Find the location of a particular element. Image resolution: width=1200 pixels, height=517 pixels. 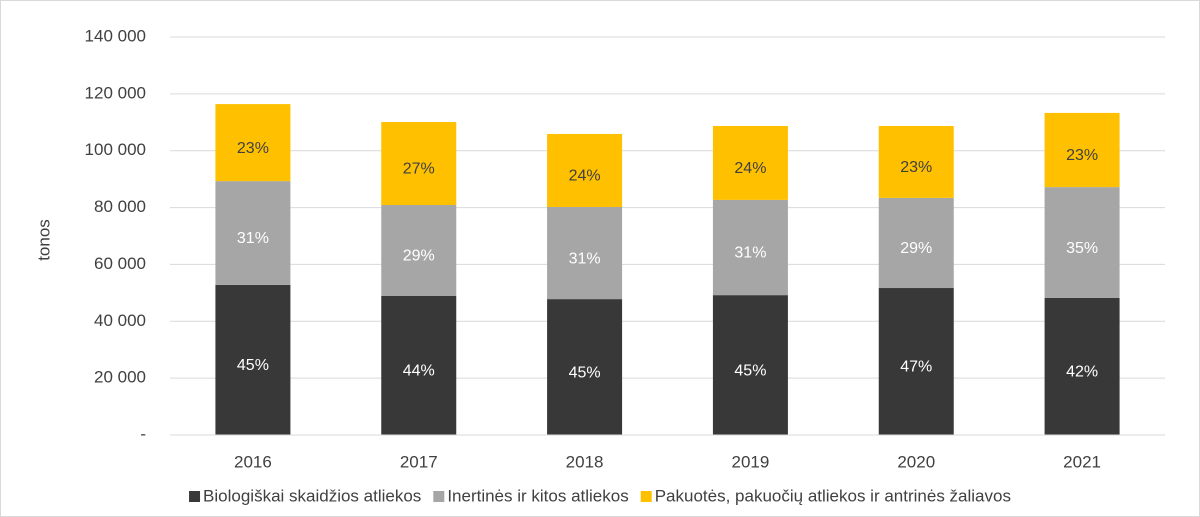

value-label: 42% is located at coordinates (1082, 372).